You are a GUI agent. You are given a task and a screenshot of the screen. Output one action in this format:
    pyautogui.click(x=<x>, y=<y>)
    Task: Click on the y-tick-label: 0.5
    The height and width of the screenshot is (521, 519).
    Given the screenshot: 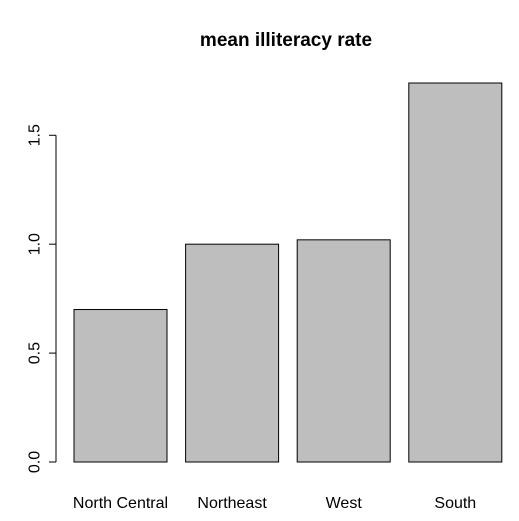 What is the action you would take?
    pyautogui.click(x=35, y=353)
    